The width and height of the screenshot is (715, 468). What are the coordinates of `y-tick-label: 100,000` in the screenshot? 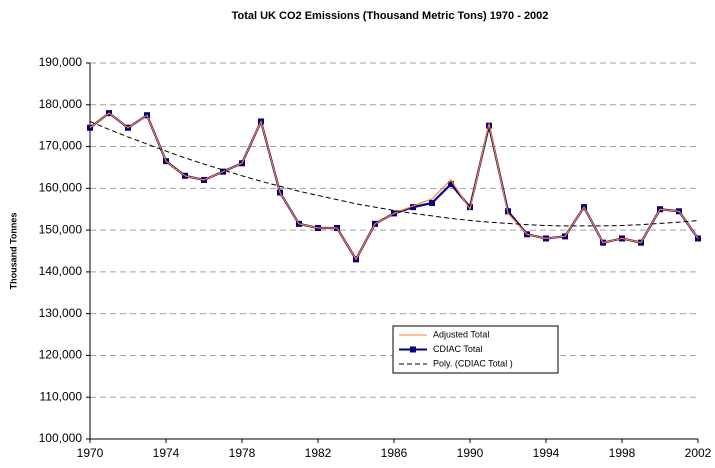 It's located at (61, 438).